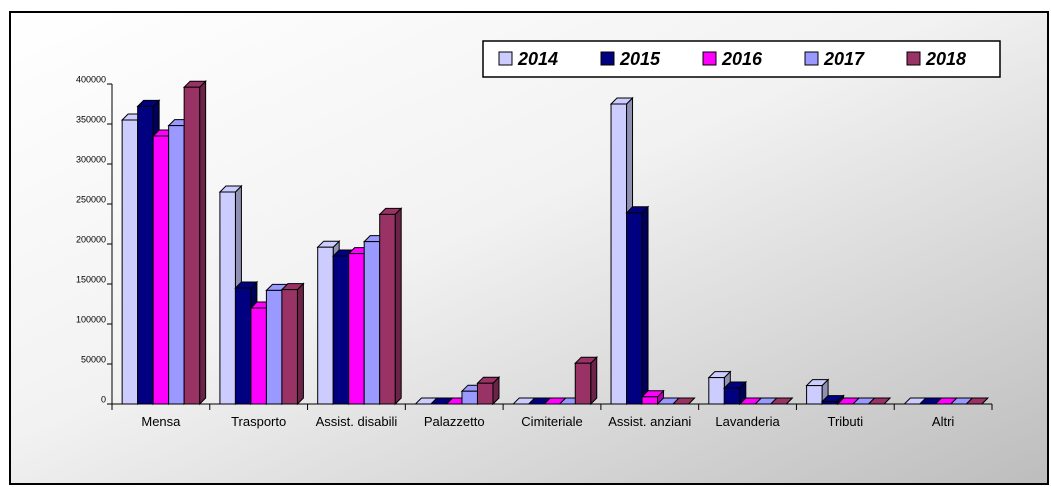 The height and width of the screenshot is (487, 1051). I want to click on x-tick-label: Assist. disabili, so click(356, 421).